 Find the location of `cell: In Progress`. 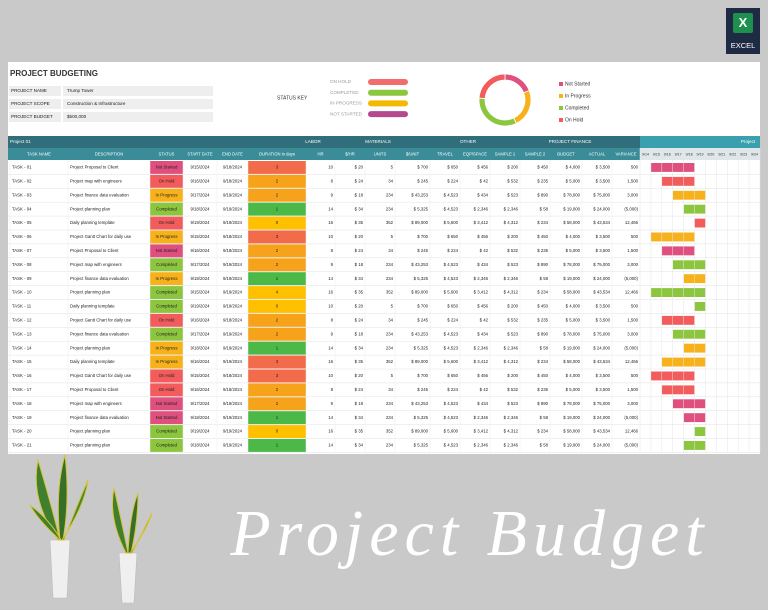

cell: In Progress is located at coordinates (167, 278).